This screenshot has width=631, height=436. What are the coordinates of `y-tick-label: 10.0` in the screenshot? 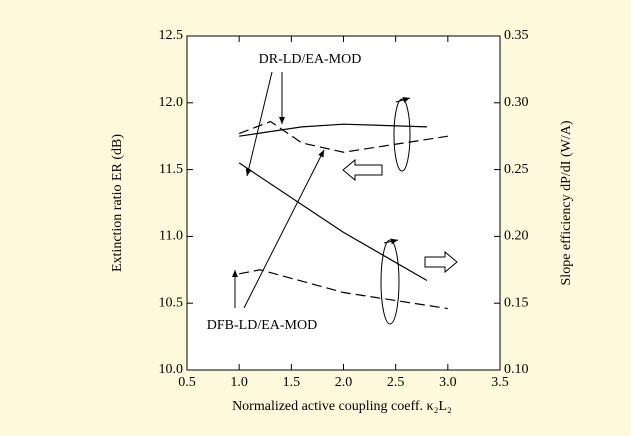 It's located at (171, 369).